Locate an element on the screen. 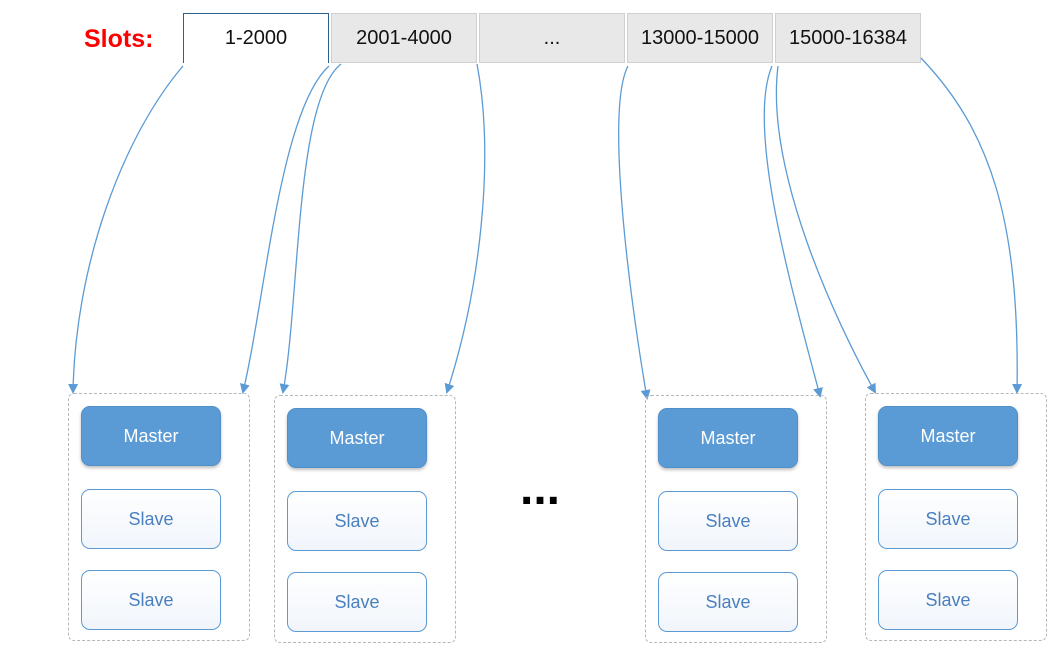  slot-range-3: 13000-15000 is located at coordinates (700, 38).